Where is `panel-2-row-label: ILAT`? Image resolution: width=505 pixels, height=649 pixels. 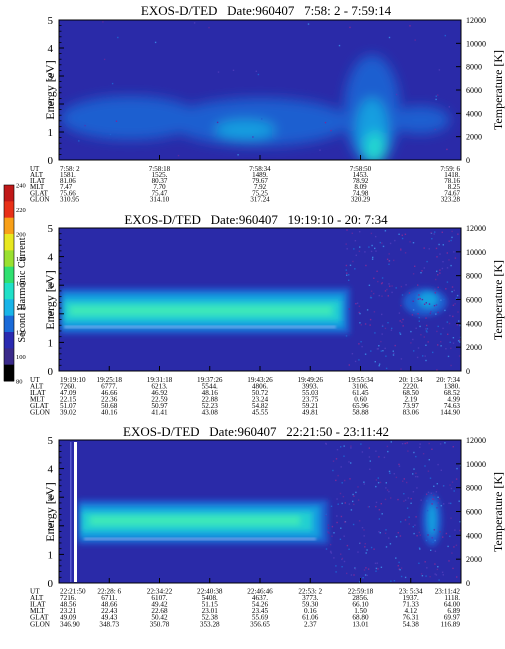
panel-2-row-label: ILAT is located at coordinates (38, 393).